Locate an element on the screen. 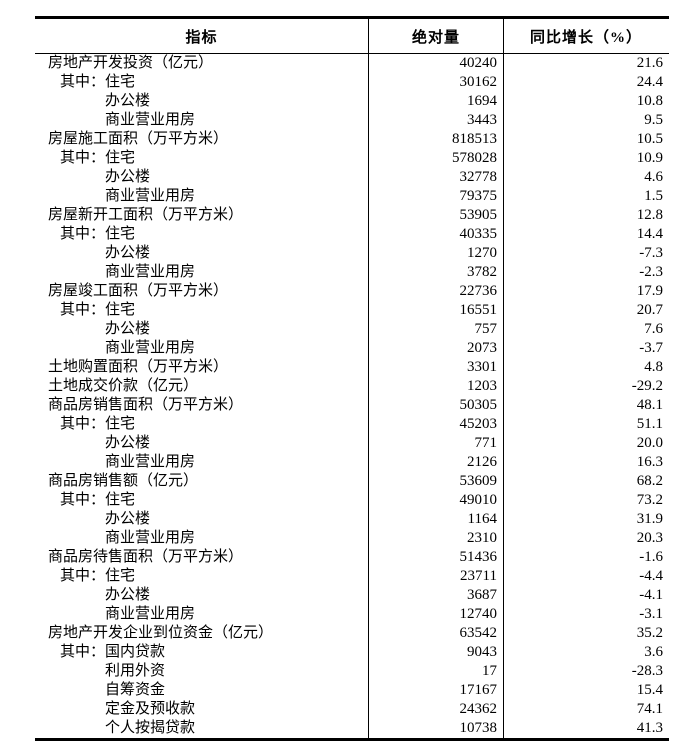 The width and height of the screenshot is (688, 748). indicator-cell: 其中：国内贷款 is located at coordinates (202, 652).